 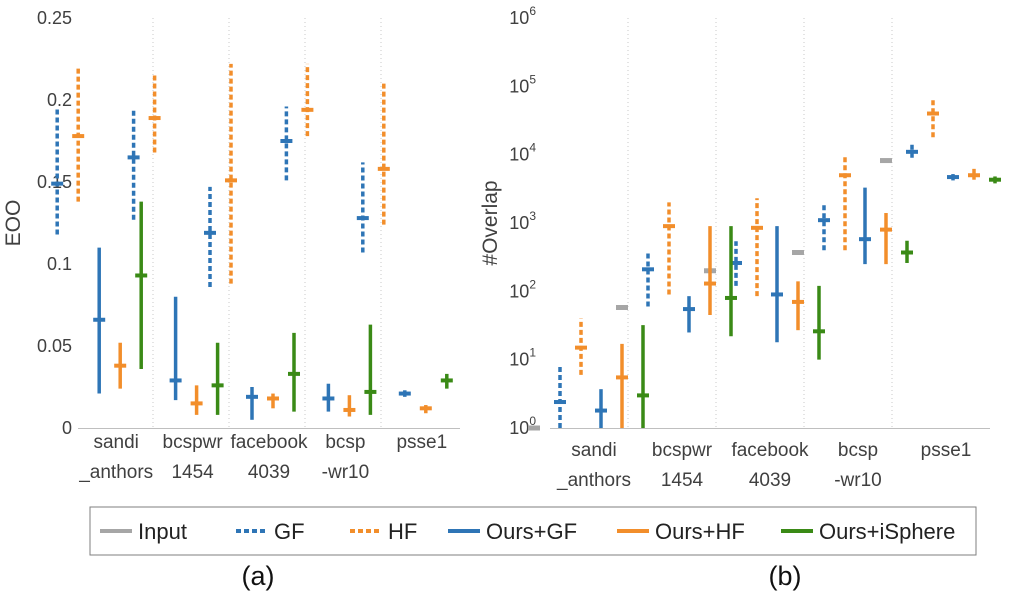 What do you see at coordinates (67, 428) in the screenshot?
I see `y-tick-label: 0` at bounding box center [67, 428].